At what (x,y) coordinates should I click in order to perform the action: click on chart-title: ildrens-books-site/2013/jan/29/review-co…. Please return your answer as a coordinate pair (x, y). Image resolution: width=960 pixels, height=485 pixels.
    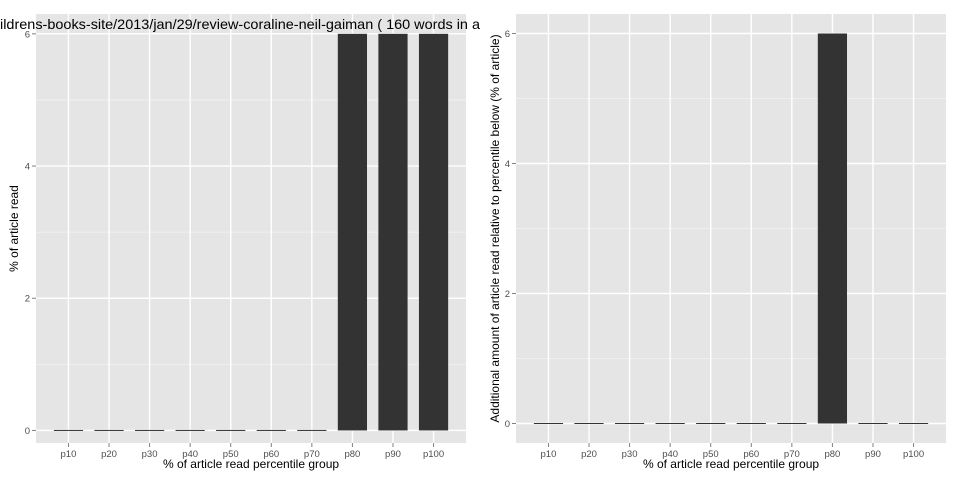
    Looking at the image, I should click on (240, 24).